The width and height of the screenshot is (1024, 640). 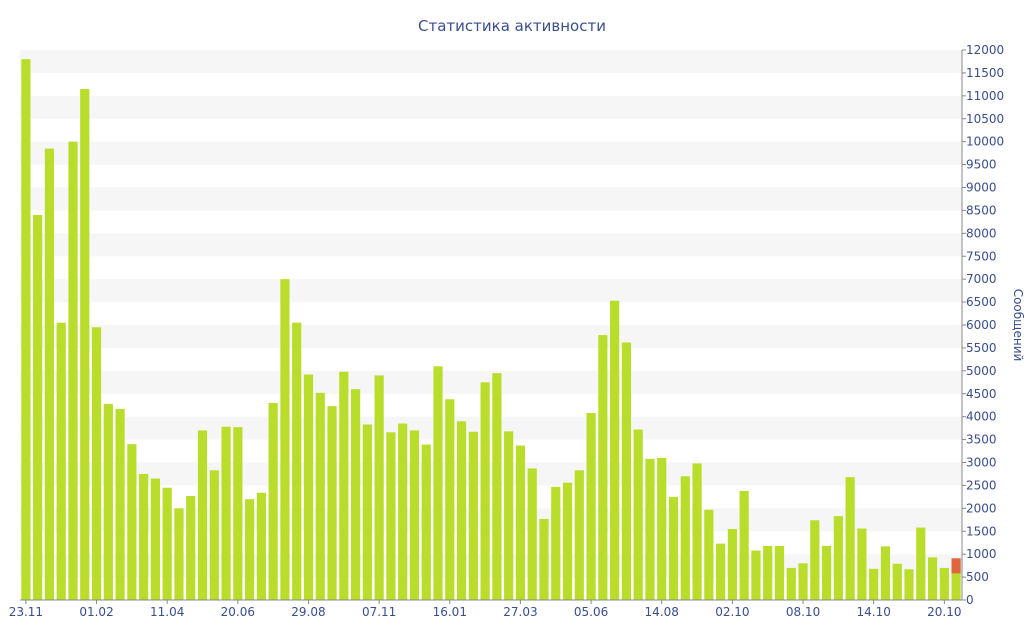 What do you see at coordinates (308, 612) in the screenshot?
I see `x-tick-label: 29.08` at bounding box center [308, 612].